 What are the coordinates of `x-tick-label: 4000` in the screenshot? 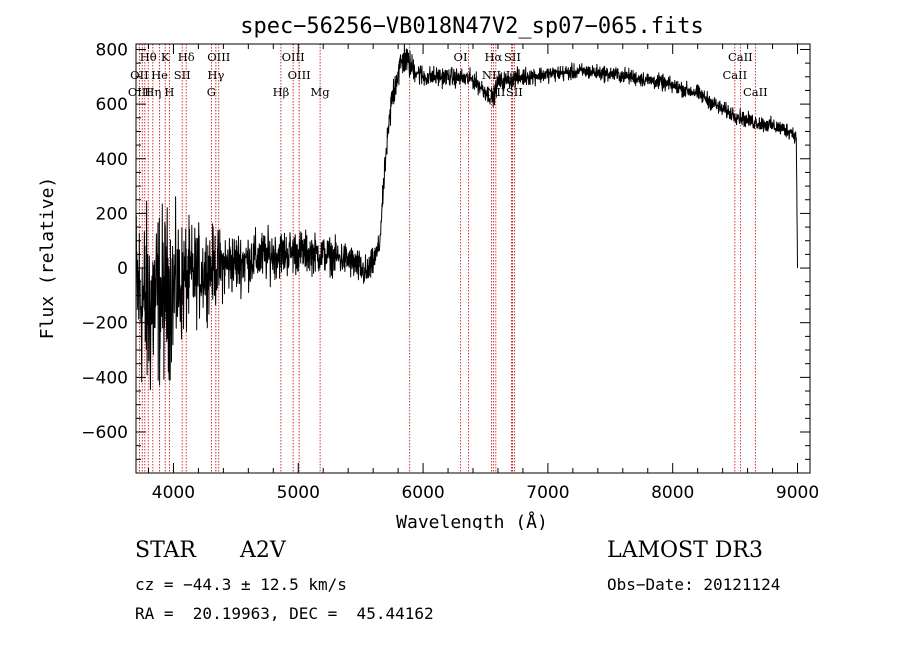 It's located at (173, 493).